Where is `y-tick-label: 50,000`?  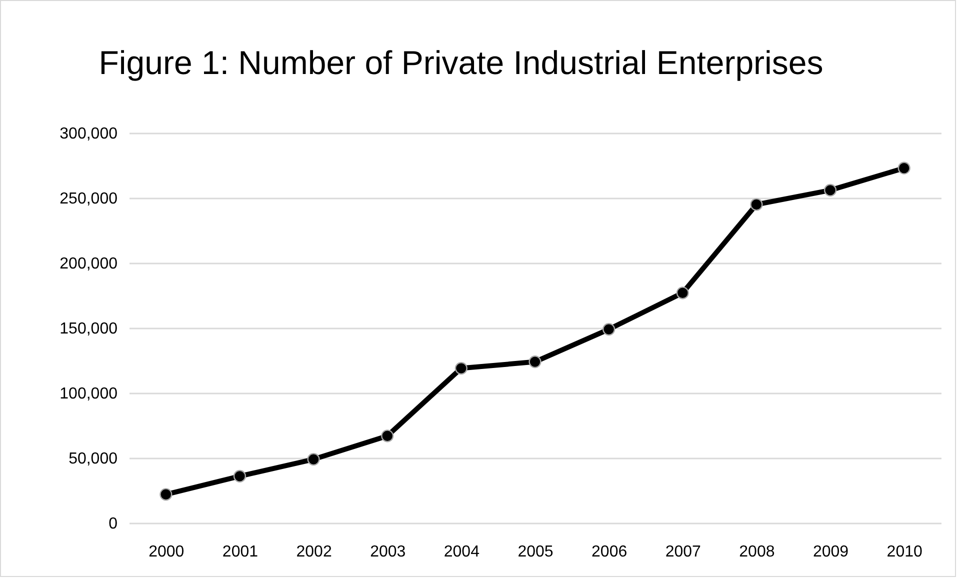
y-tick-label: 50,000 is located at coordinates (93, 459).